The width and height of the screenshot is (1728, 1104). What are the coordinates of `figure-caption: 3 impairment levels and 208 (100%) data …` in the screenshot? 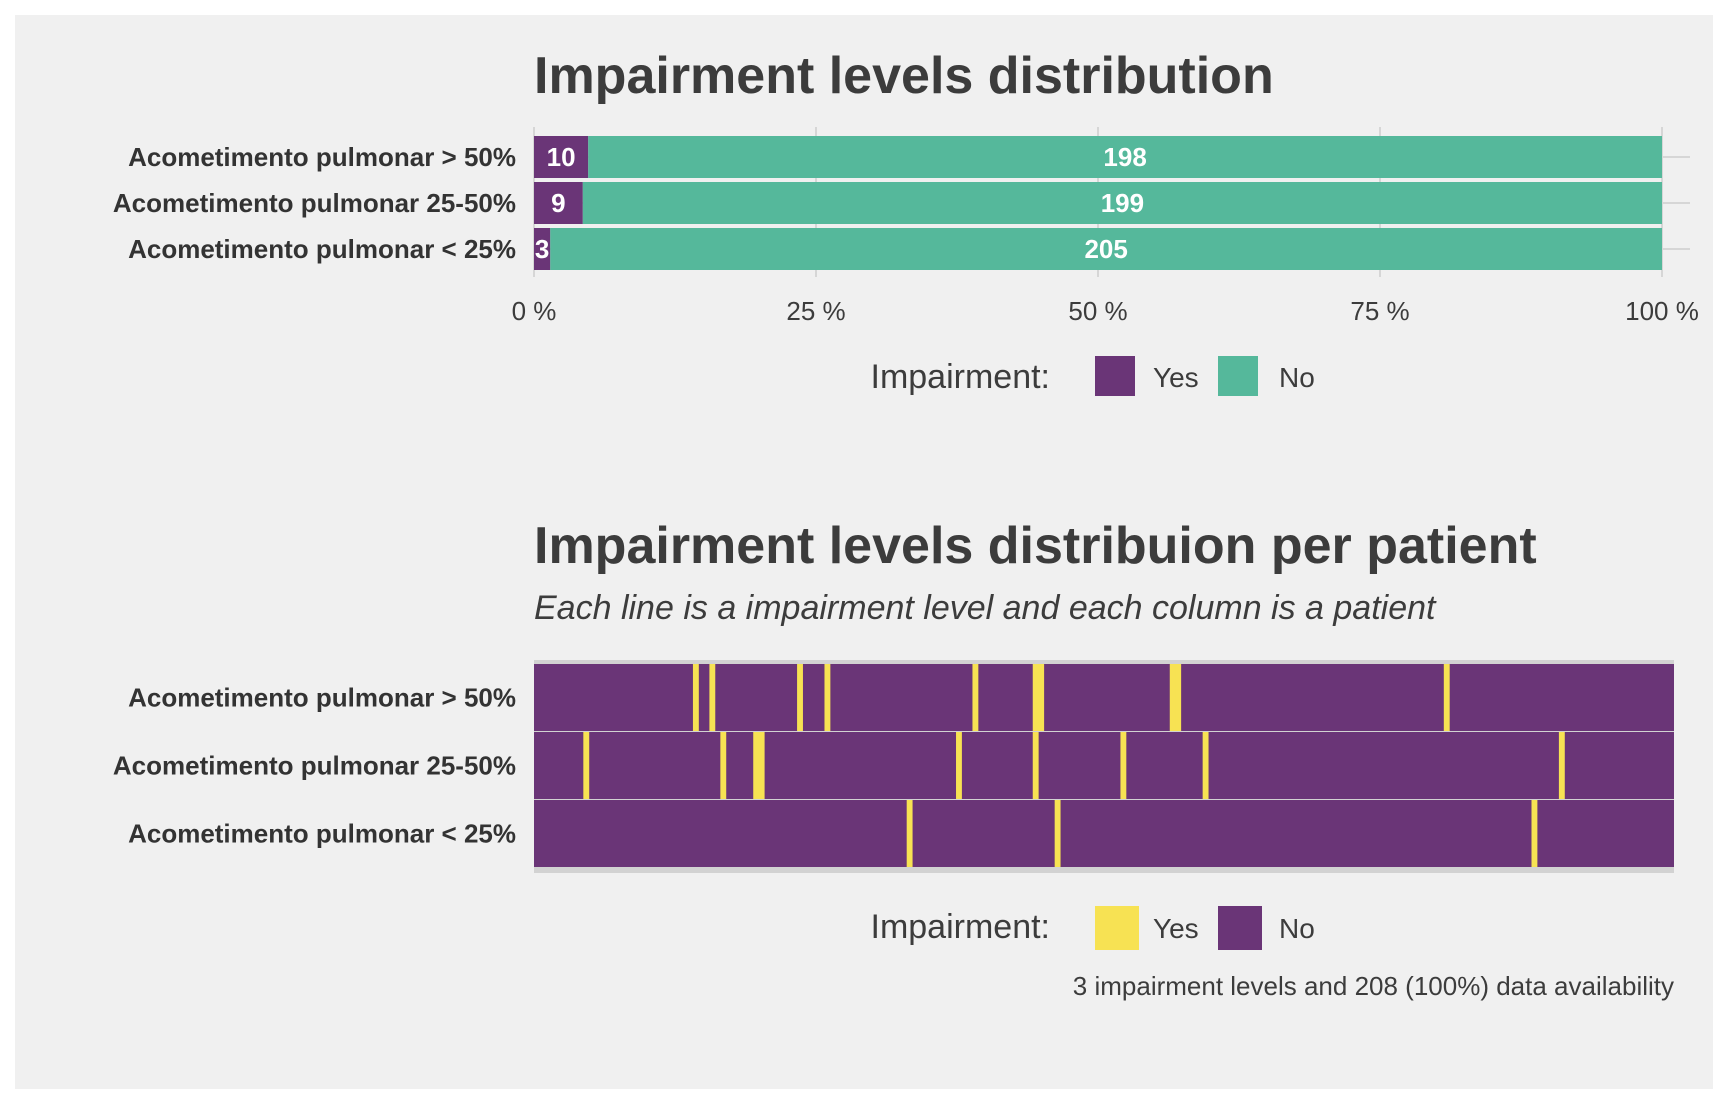 It's located at (1373, 986).